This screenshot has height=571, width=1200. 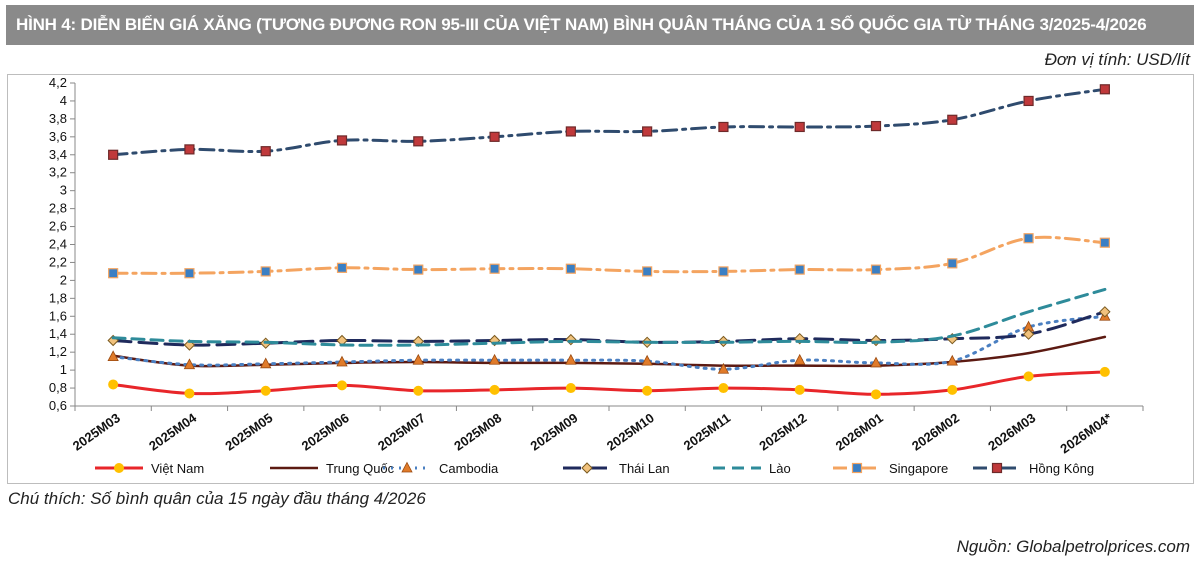 I want to click on y-tick-label: 1,4, so click(x=58, y=333).